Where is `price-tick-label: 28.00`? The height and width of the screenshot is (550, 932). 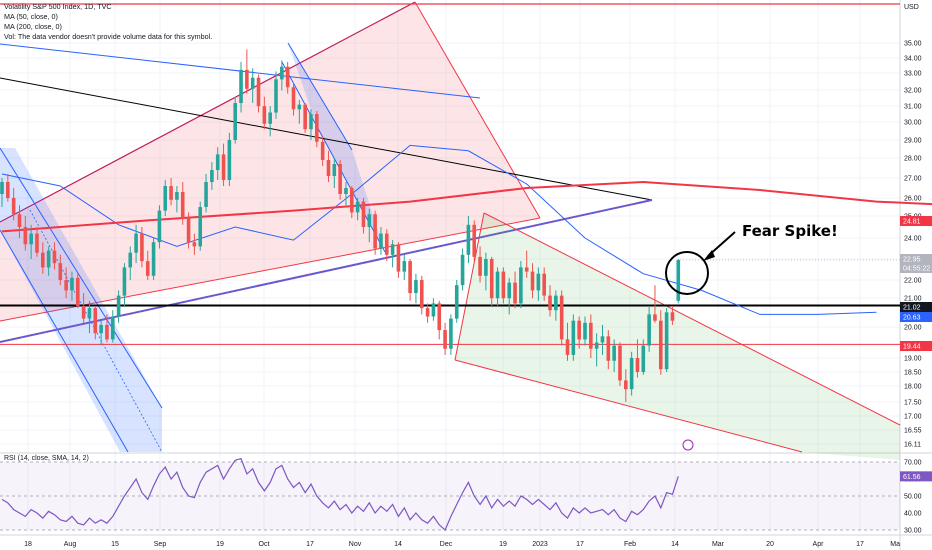
price-tick-label: 28.00 is located at coordinates (913, 159).